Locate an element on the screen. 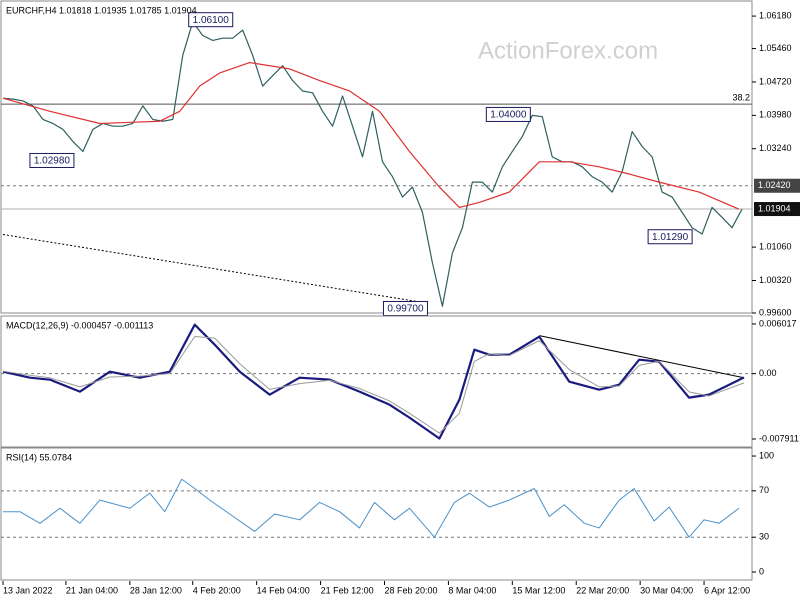  y-tick-label: 0 is located at coordinates (761, 571).